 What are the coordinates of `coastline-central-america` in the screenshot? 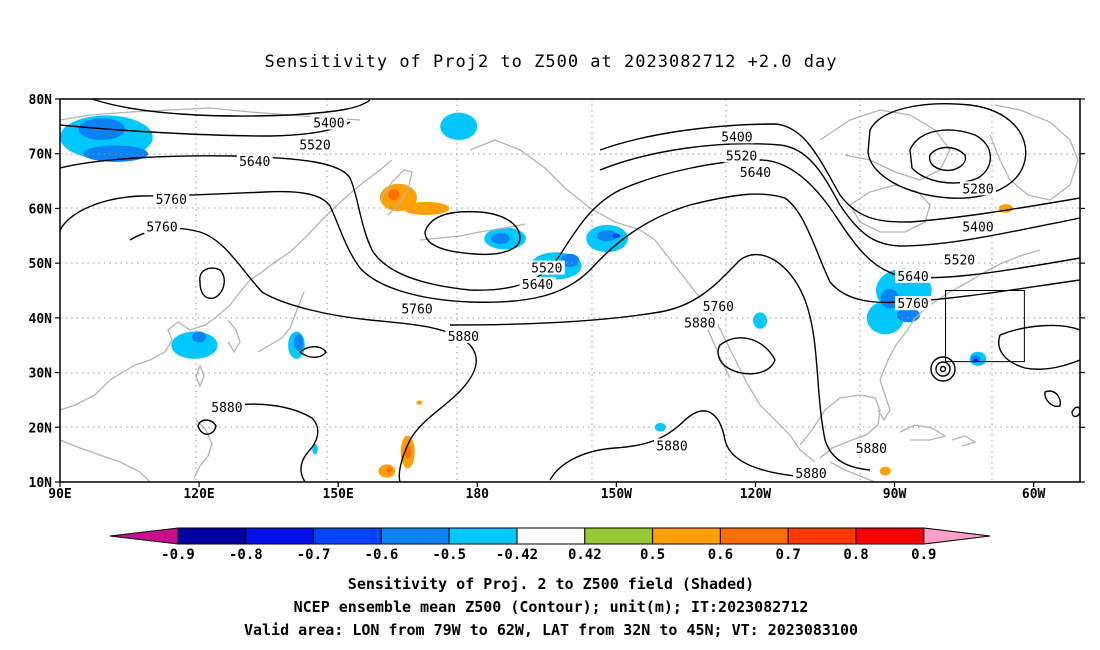 It's located at (852, 471).